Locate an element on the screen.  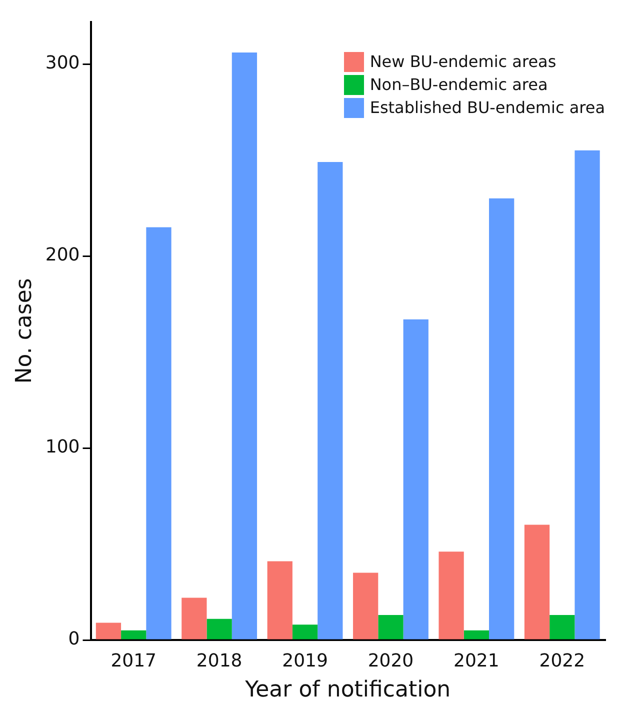
x-axis-title: Year of notification is located at coordinates (347, 690).